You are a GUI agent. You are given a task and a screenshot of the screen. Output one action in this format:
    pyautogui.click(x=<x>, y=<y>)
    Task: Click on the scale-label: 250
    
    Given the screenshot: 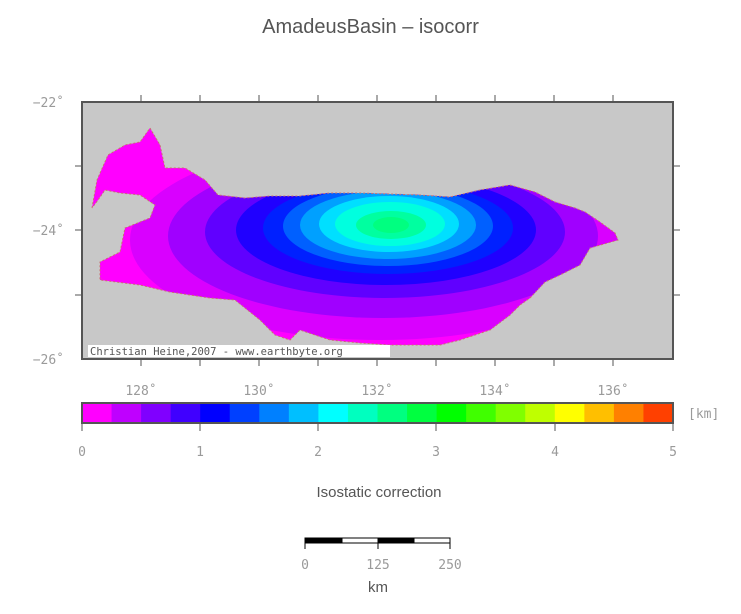 What is the action you would take?
    pyautogui.click(x=449, y=565)
    